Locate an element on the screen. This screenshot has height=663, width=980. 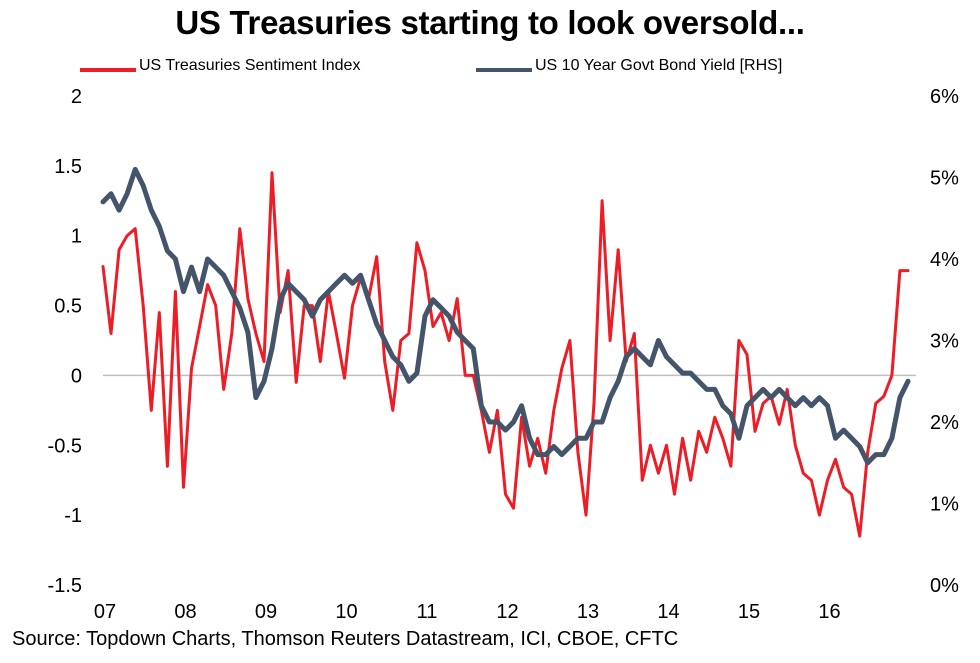
right-axis-tick-label: 1% is located at coordinates (944, 505).